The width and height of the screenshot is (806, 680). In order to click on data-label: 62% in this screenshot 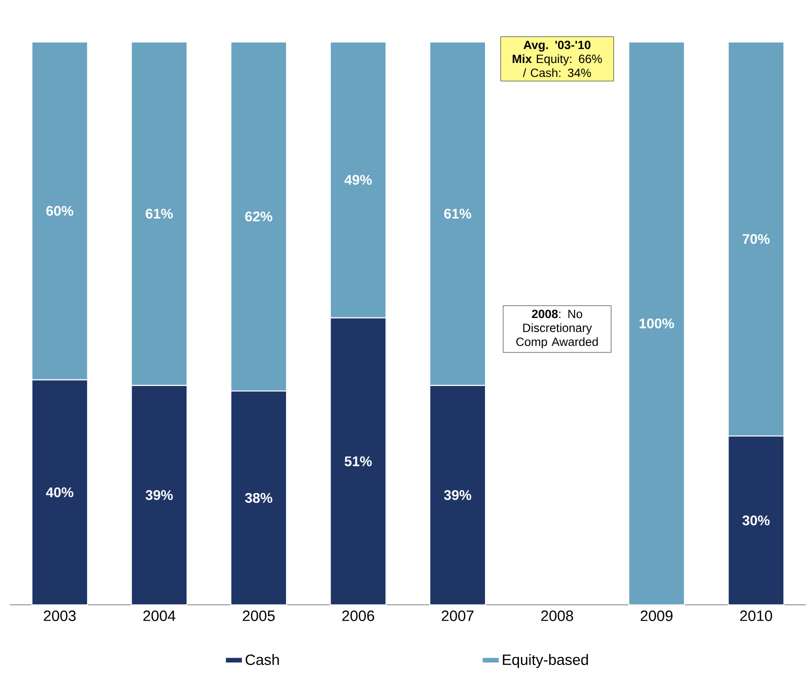, I will do `click(258, 217)`.